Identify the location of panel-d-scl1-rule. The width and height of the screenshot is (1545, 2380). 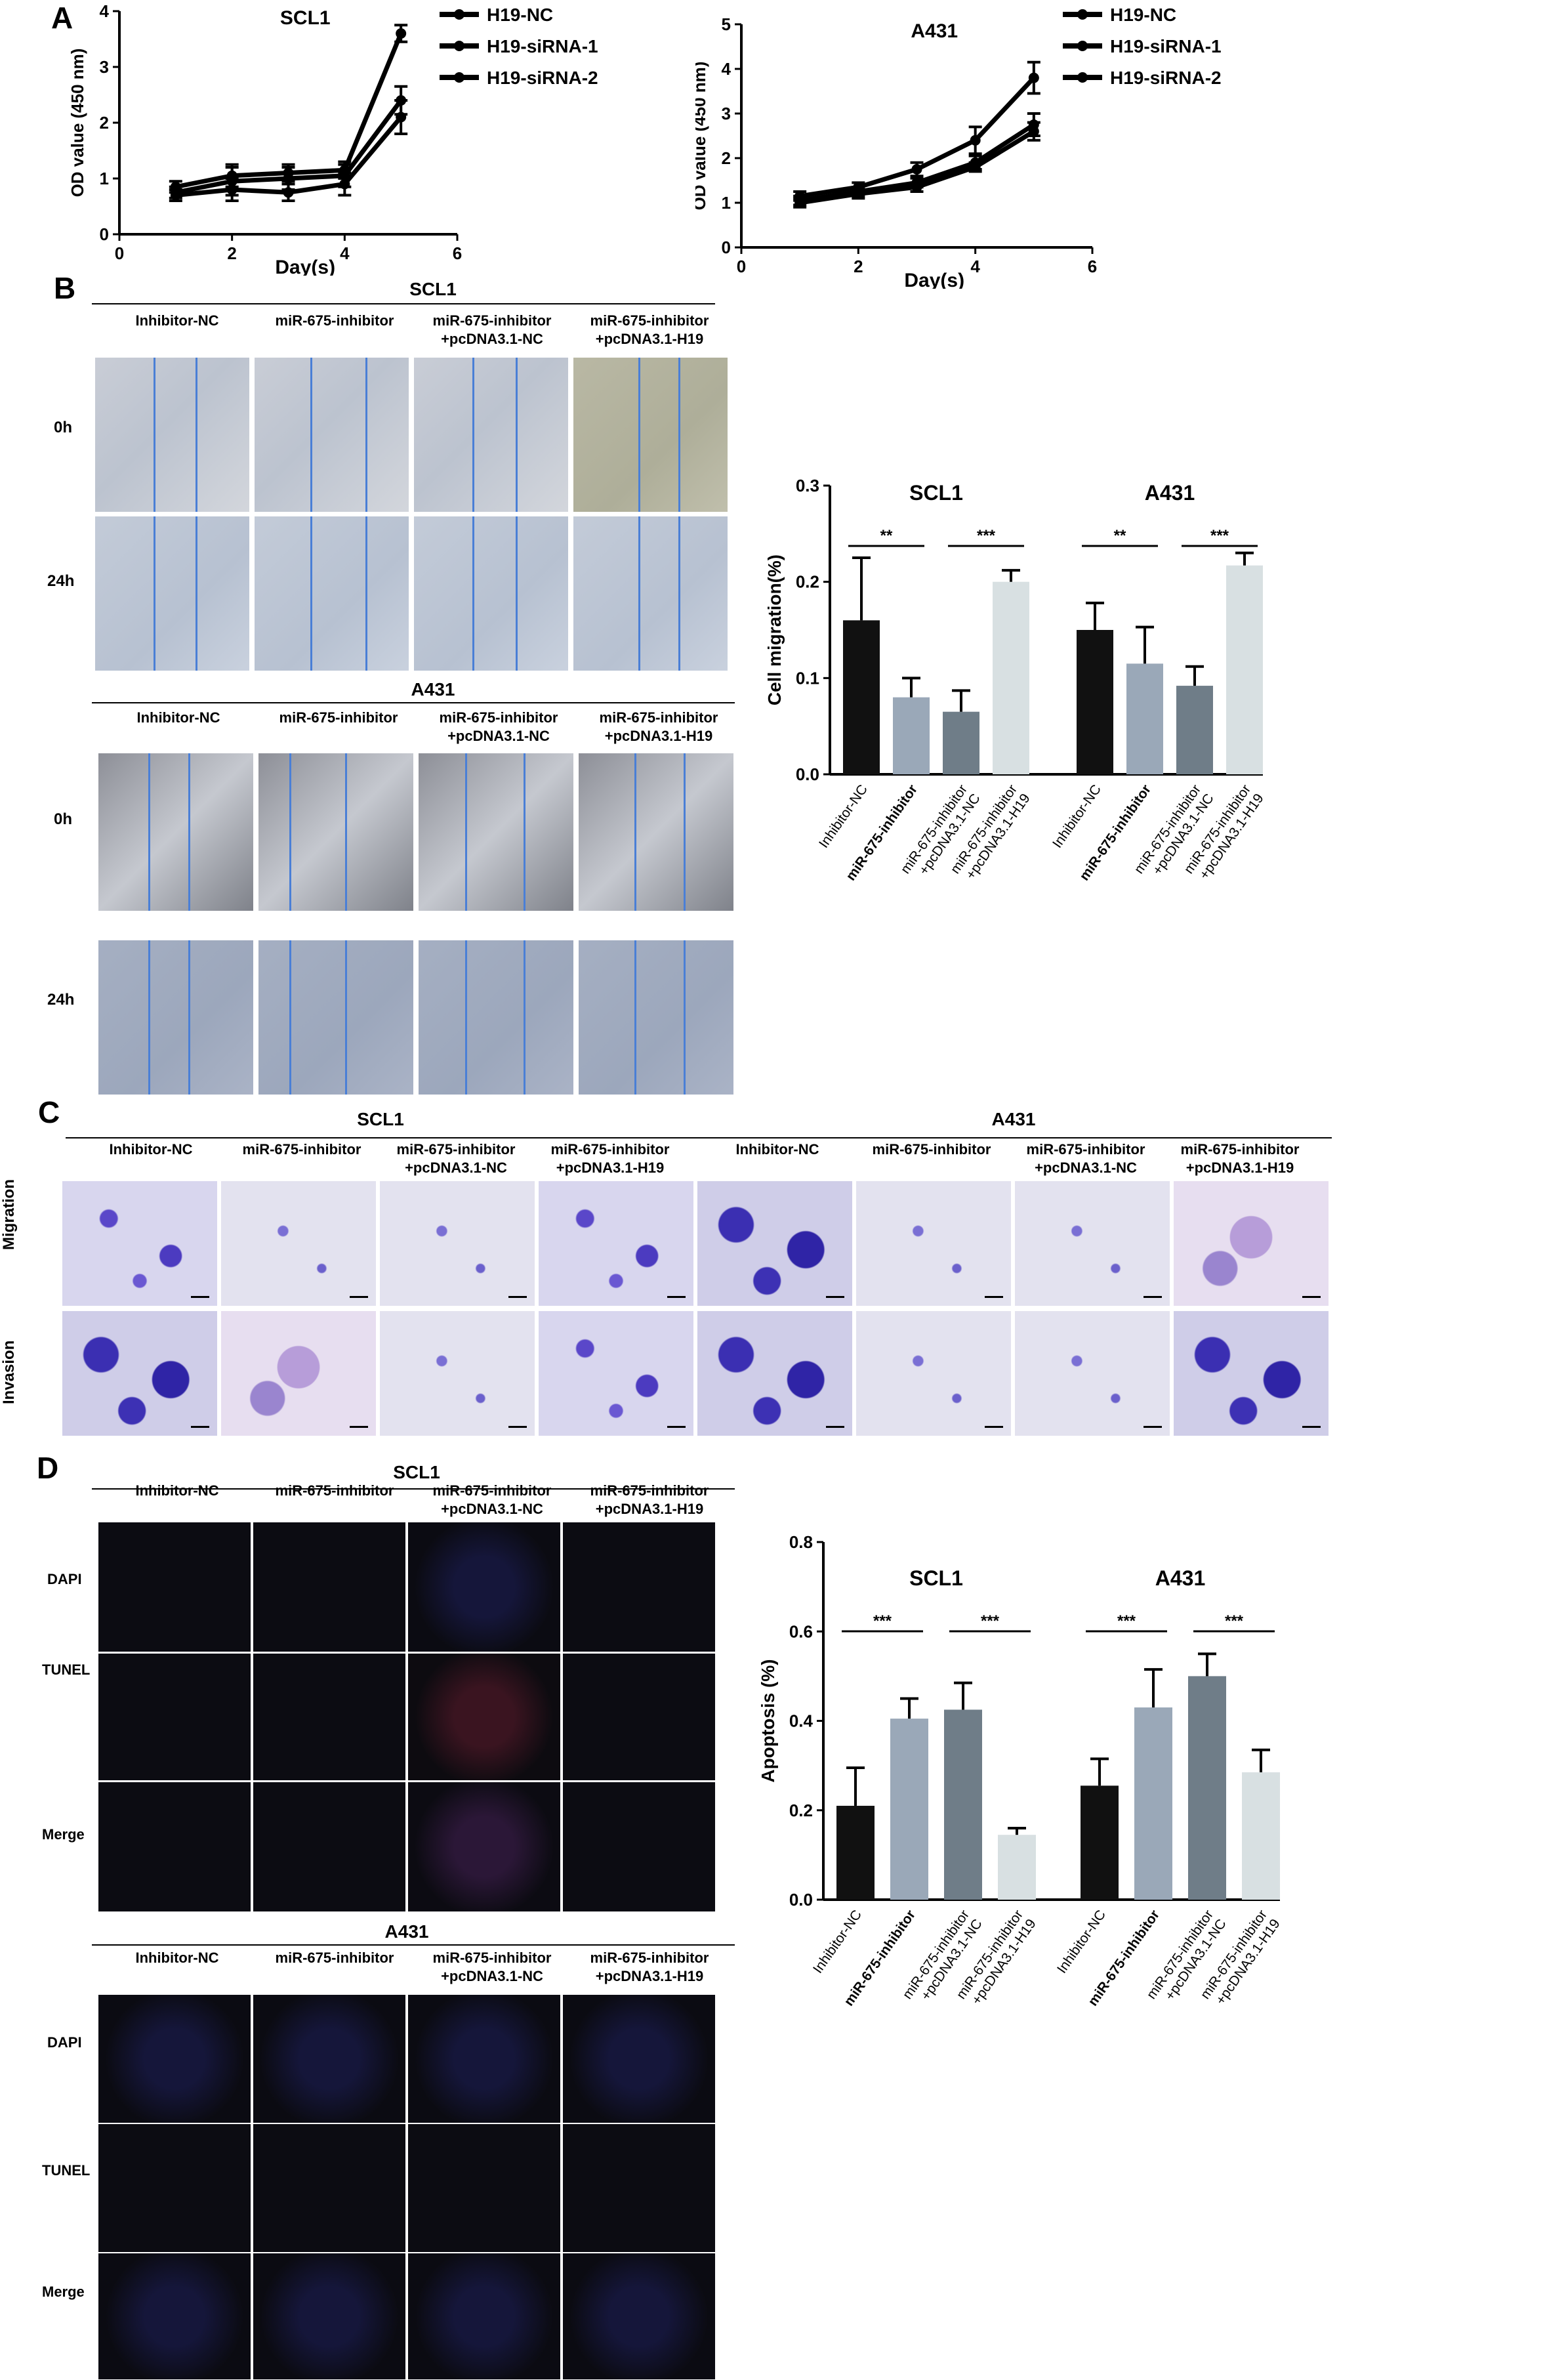
(413, 1489).